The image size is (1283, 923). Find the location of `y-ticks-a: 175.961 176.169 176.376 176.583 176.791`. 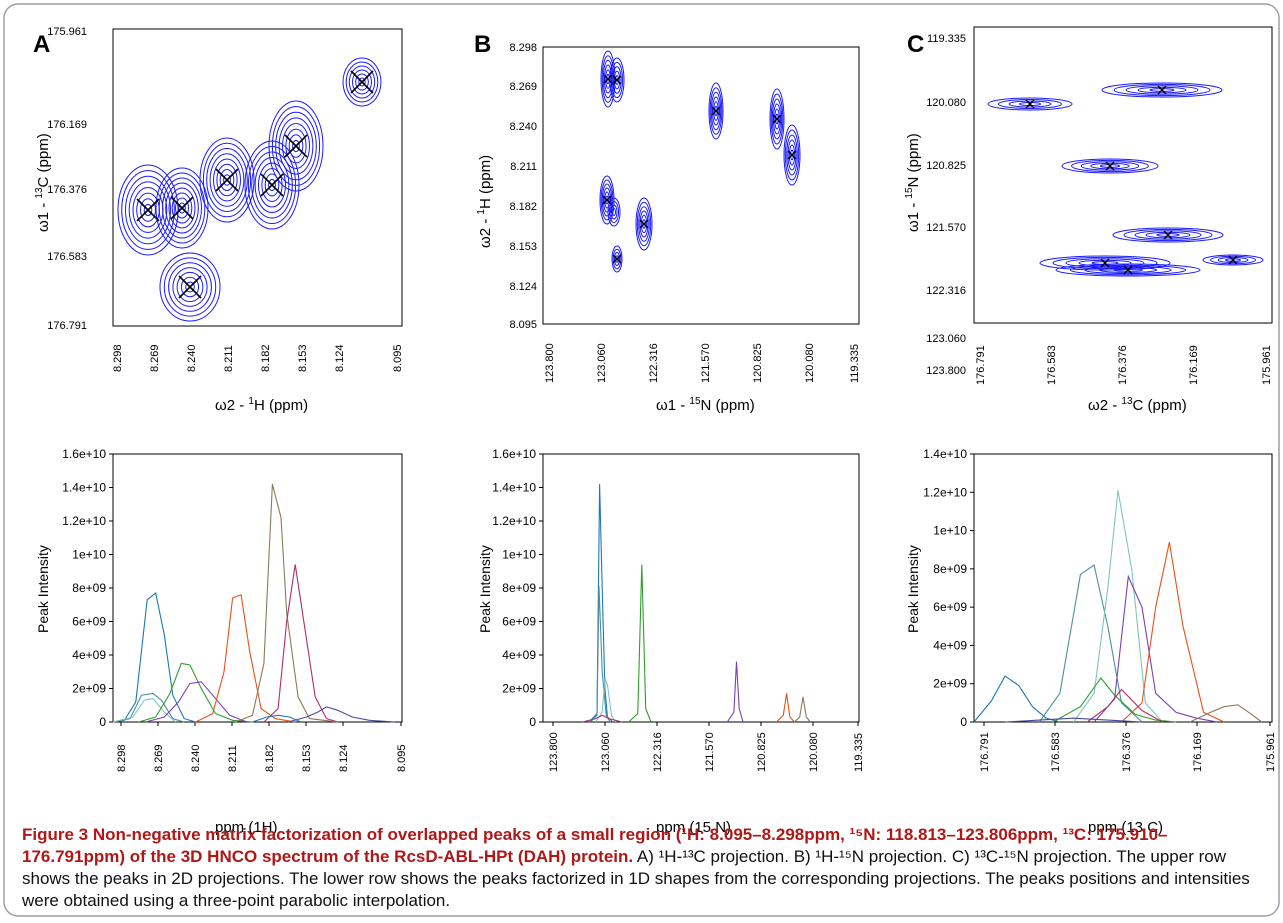

y-ticks-a: 175.961 176.169 176.376 176.583 176.791 is located at coordinates (67, 179).